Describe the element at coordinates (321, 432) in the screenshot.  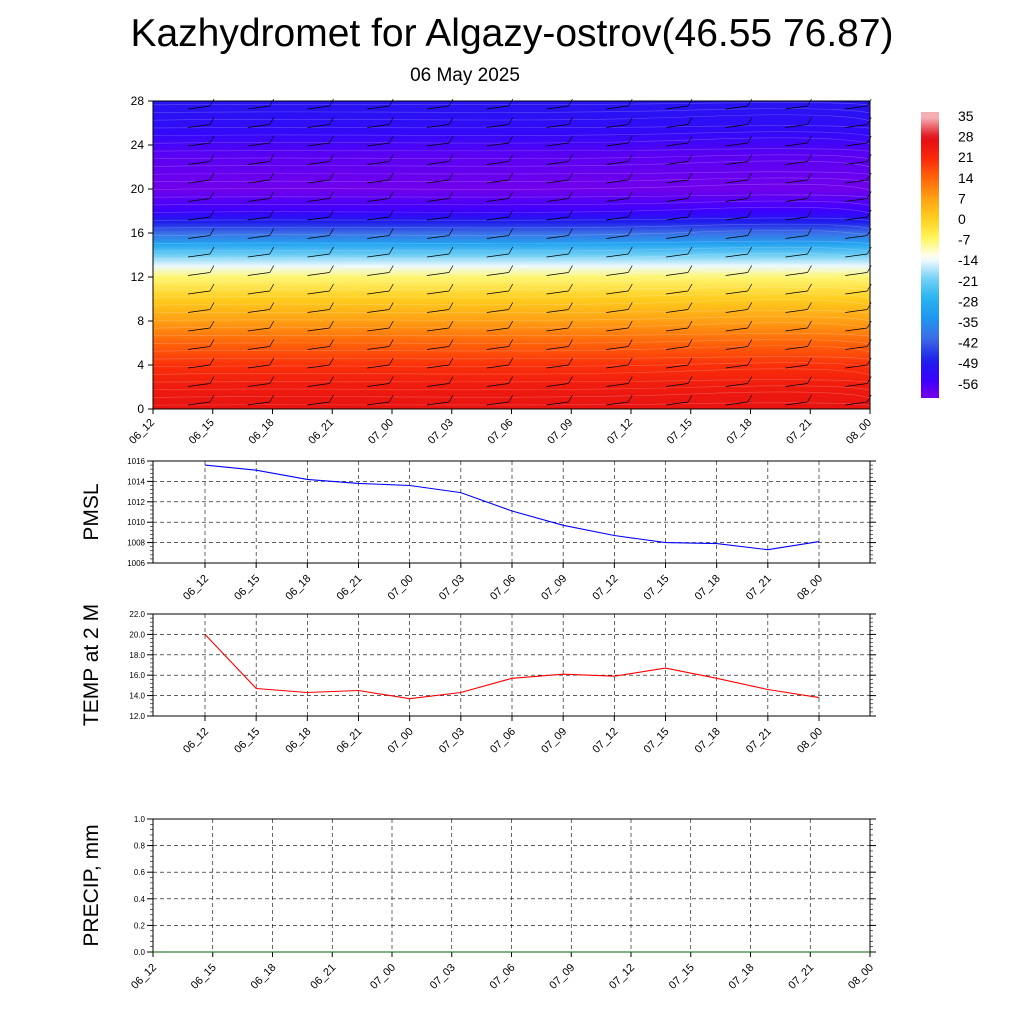
I see `x-tick-label: 06_21` at that location.